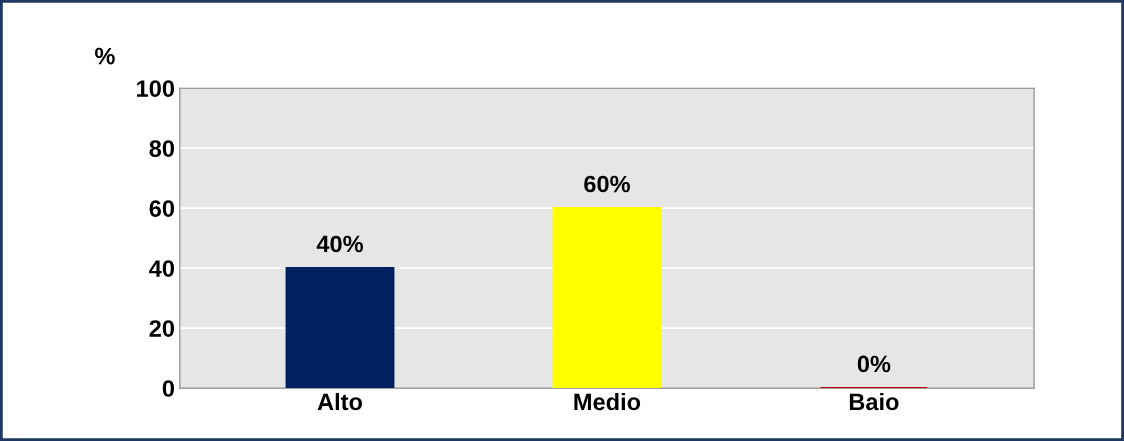  What do you see at coordinates (162, 268) in the screenshot?
I see `y-tick-label: 40` at bounding box center [162, 268].